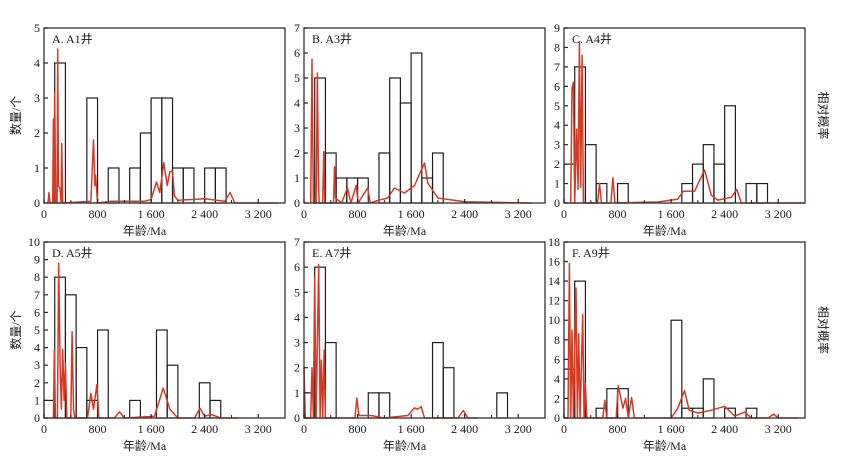 The height and width of the screenshot is (457, 856). What do you see at coordinates (72, 39) in the screenshot?
I see `panel-label: A. A1井` at bounding box center [72, 39].